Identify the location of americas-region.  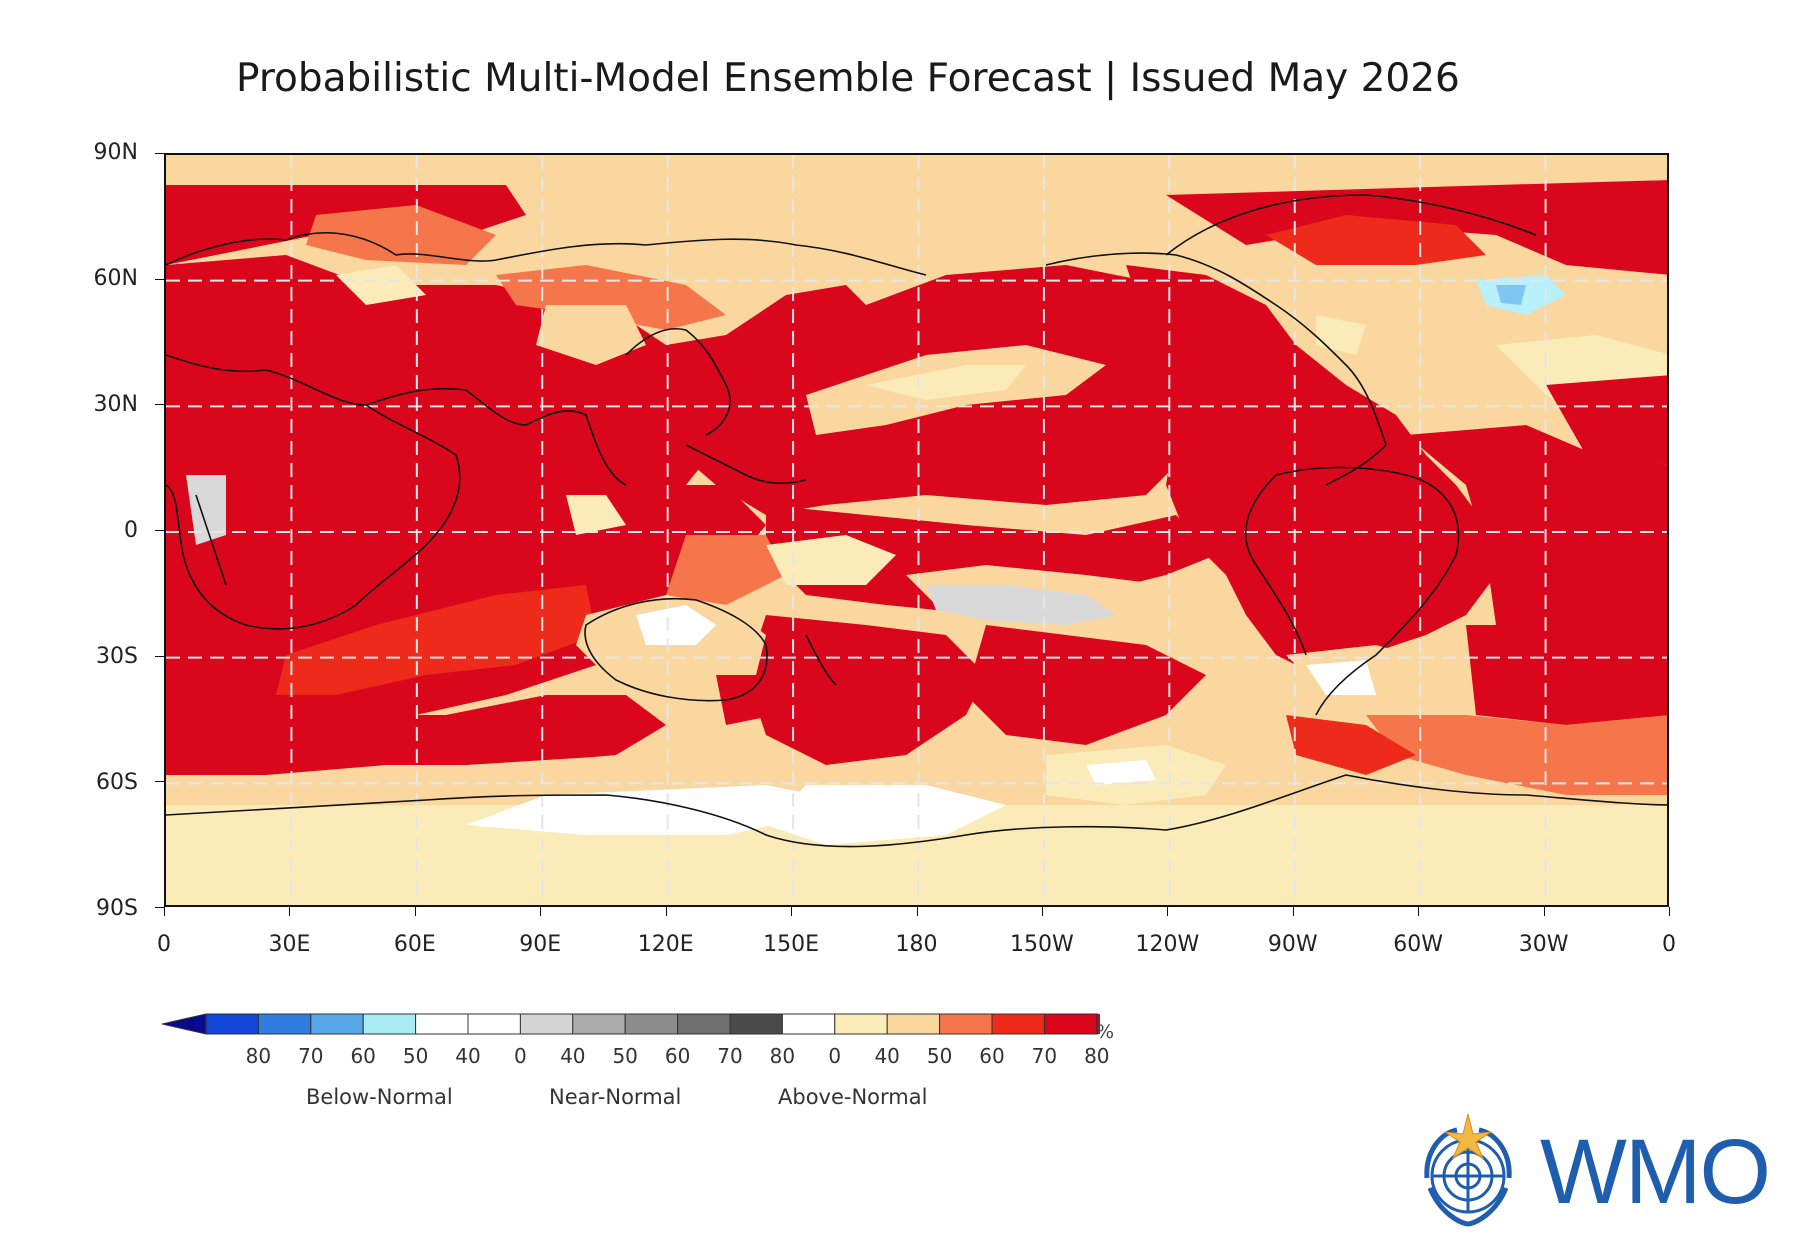
(1396, 470).